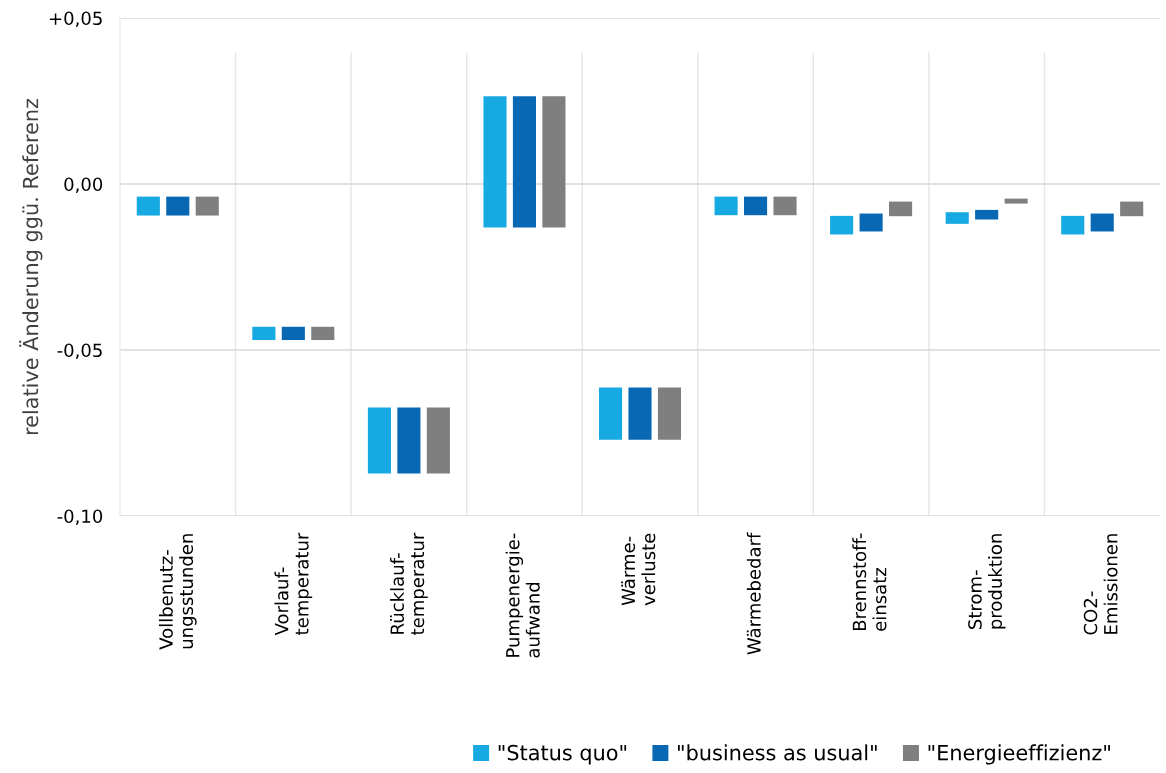 This screenshot has height=773, width=1166. Describe the element at coordinates (869, 582) in the screenshot. I see `x-tick-label: Brennstoff- einsatz` at that location.